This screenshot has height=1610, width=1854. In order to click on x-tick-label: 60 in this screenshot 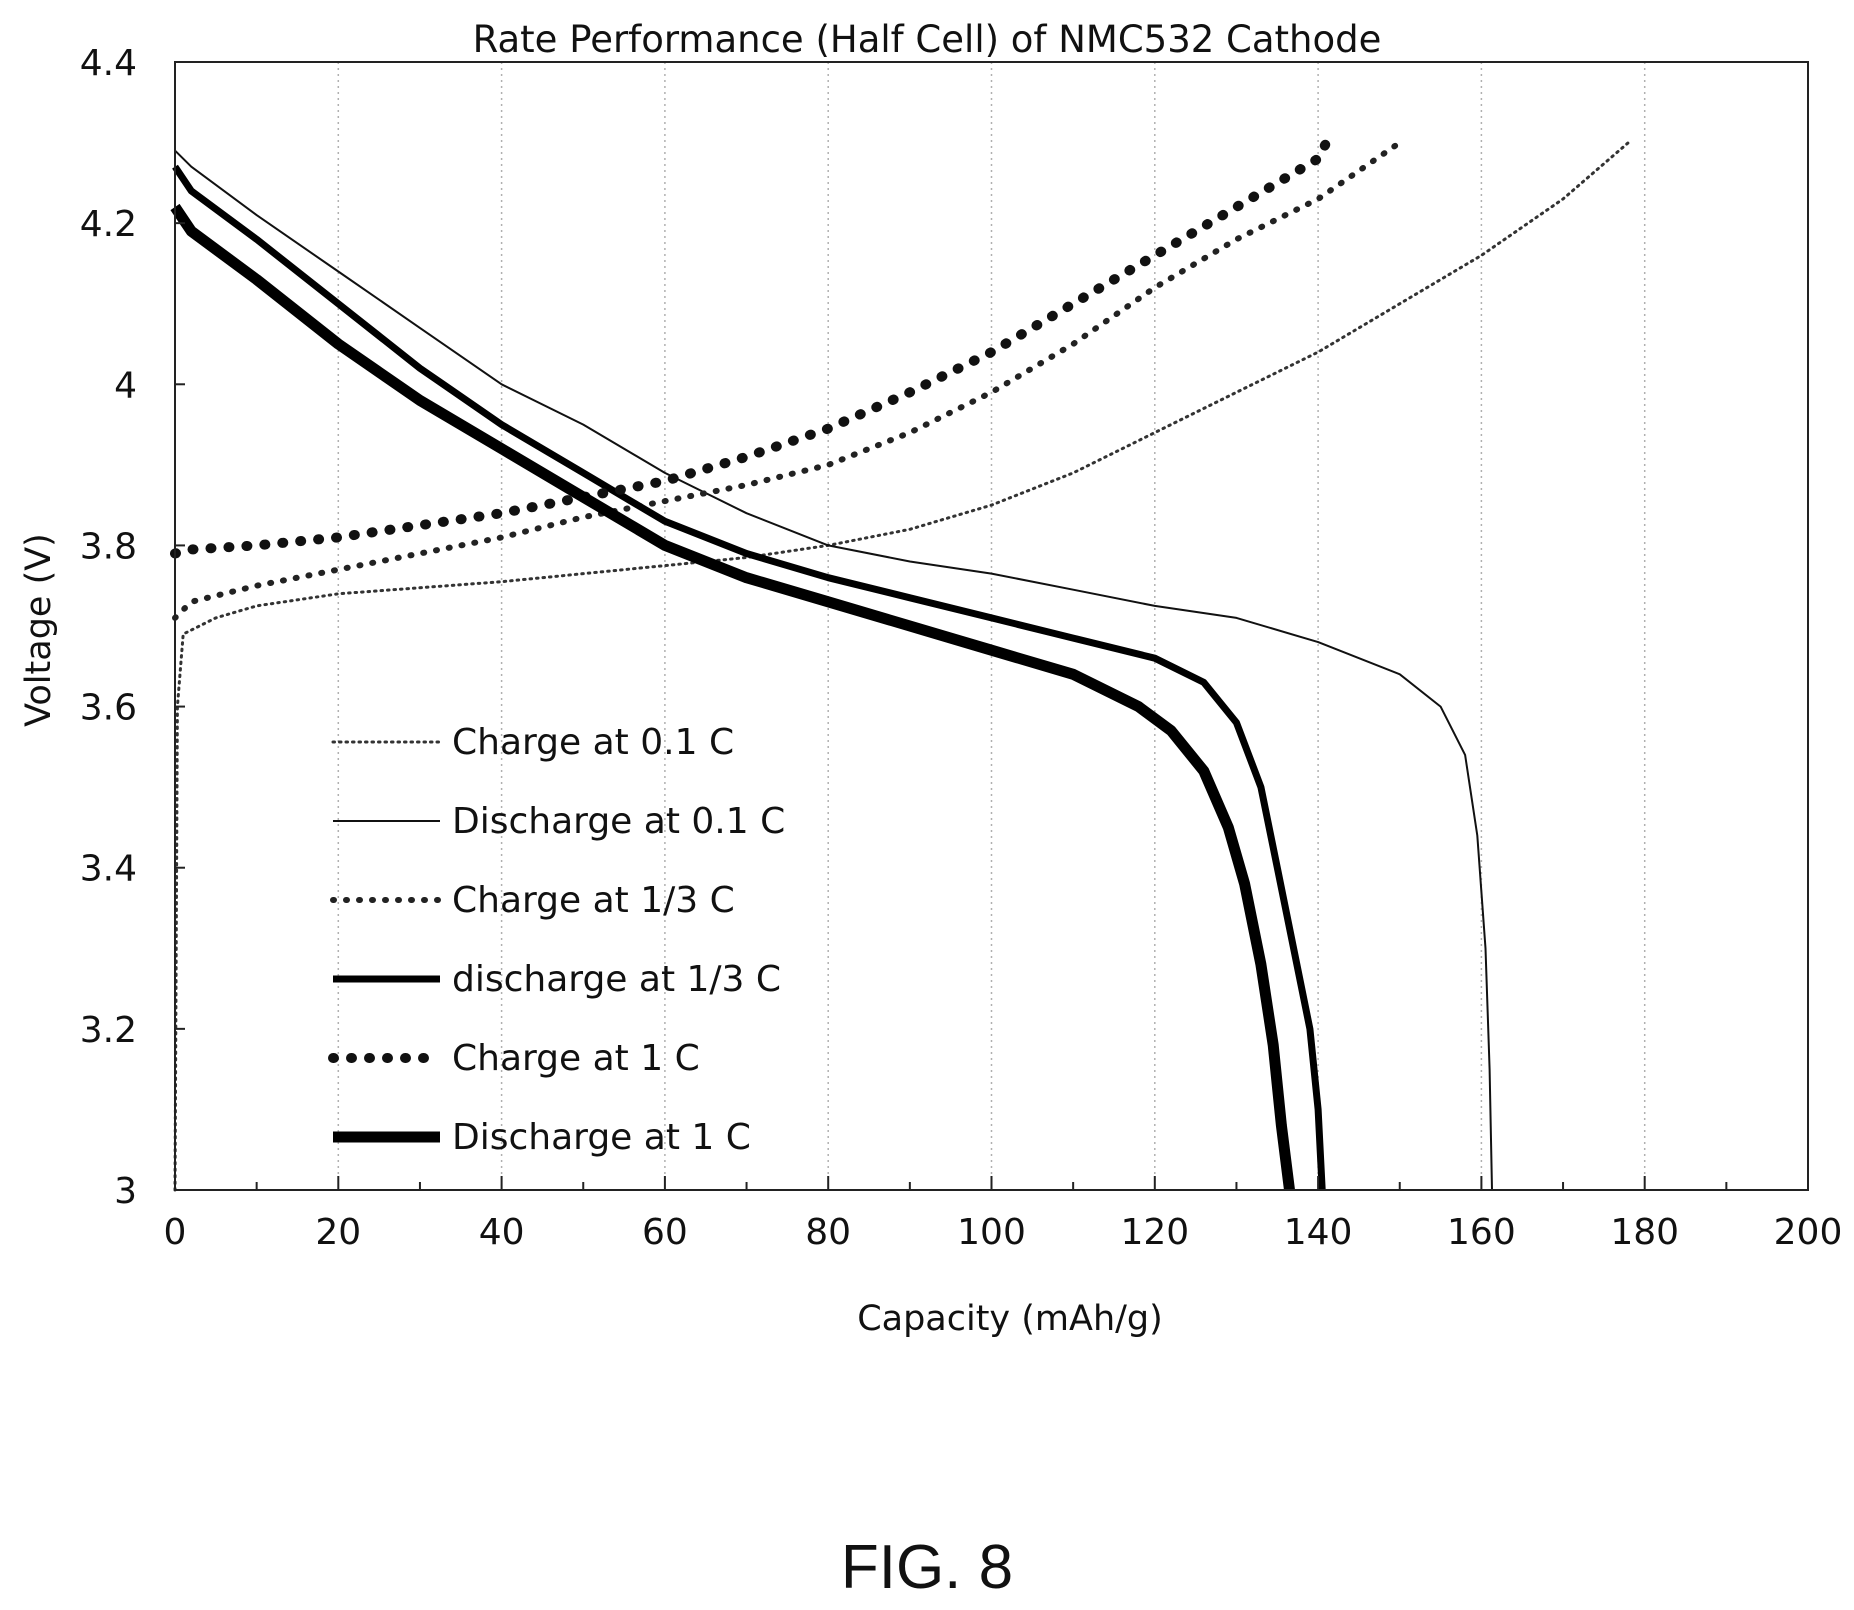, I will do `click(665, 1232)`.